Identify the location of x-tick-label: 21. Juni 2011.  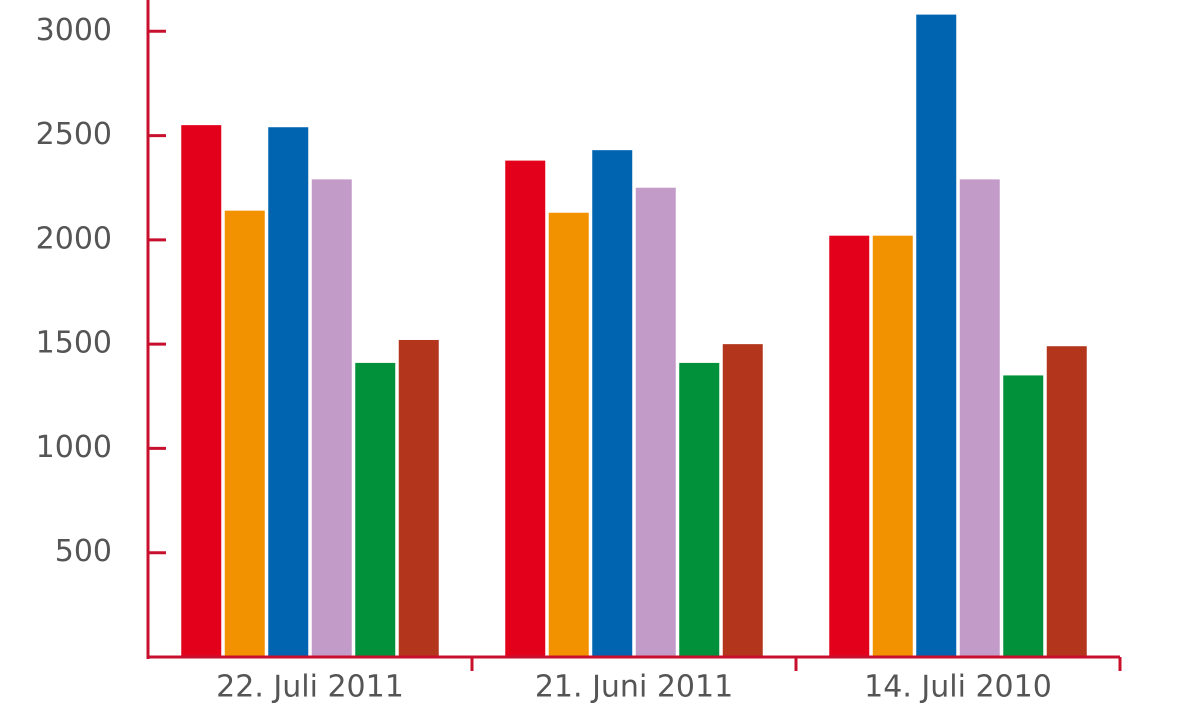
(634, 687).